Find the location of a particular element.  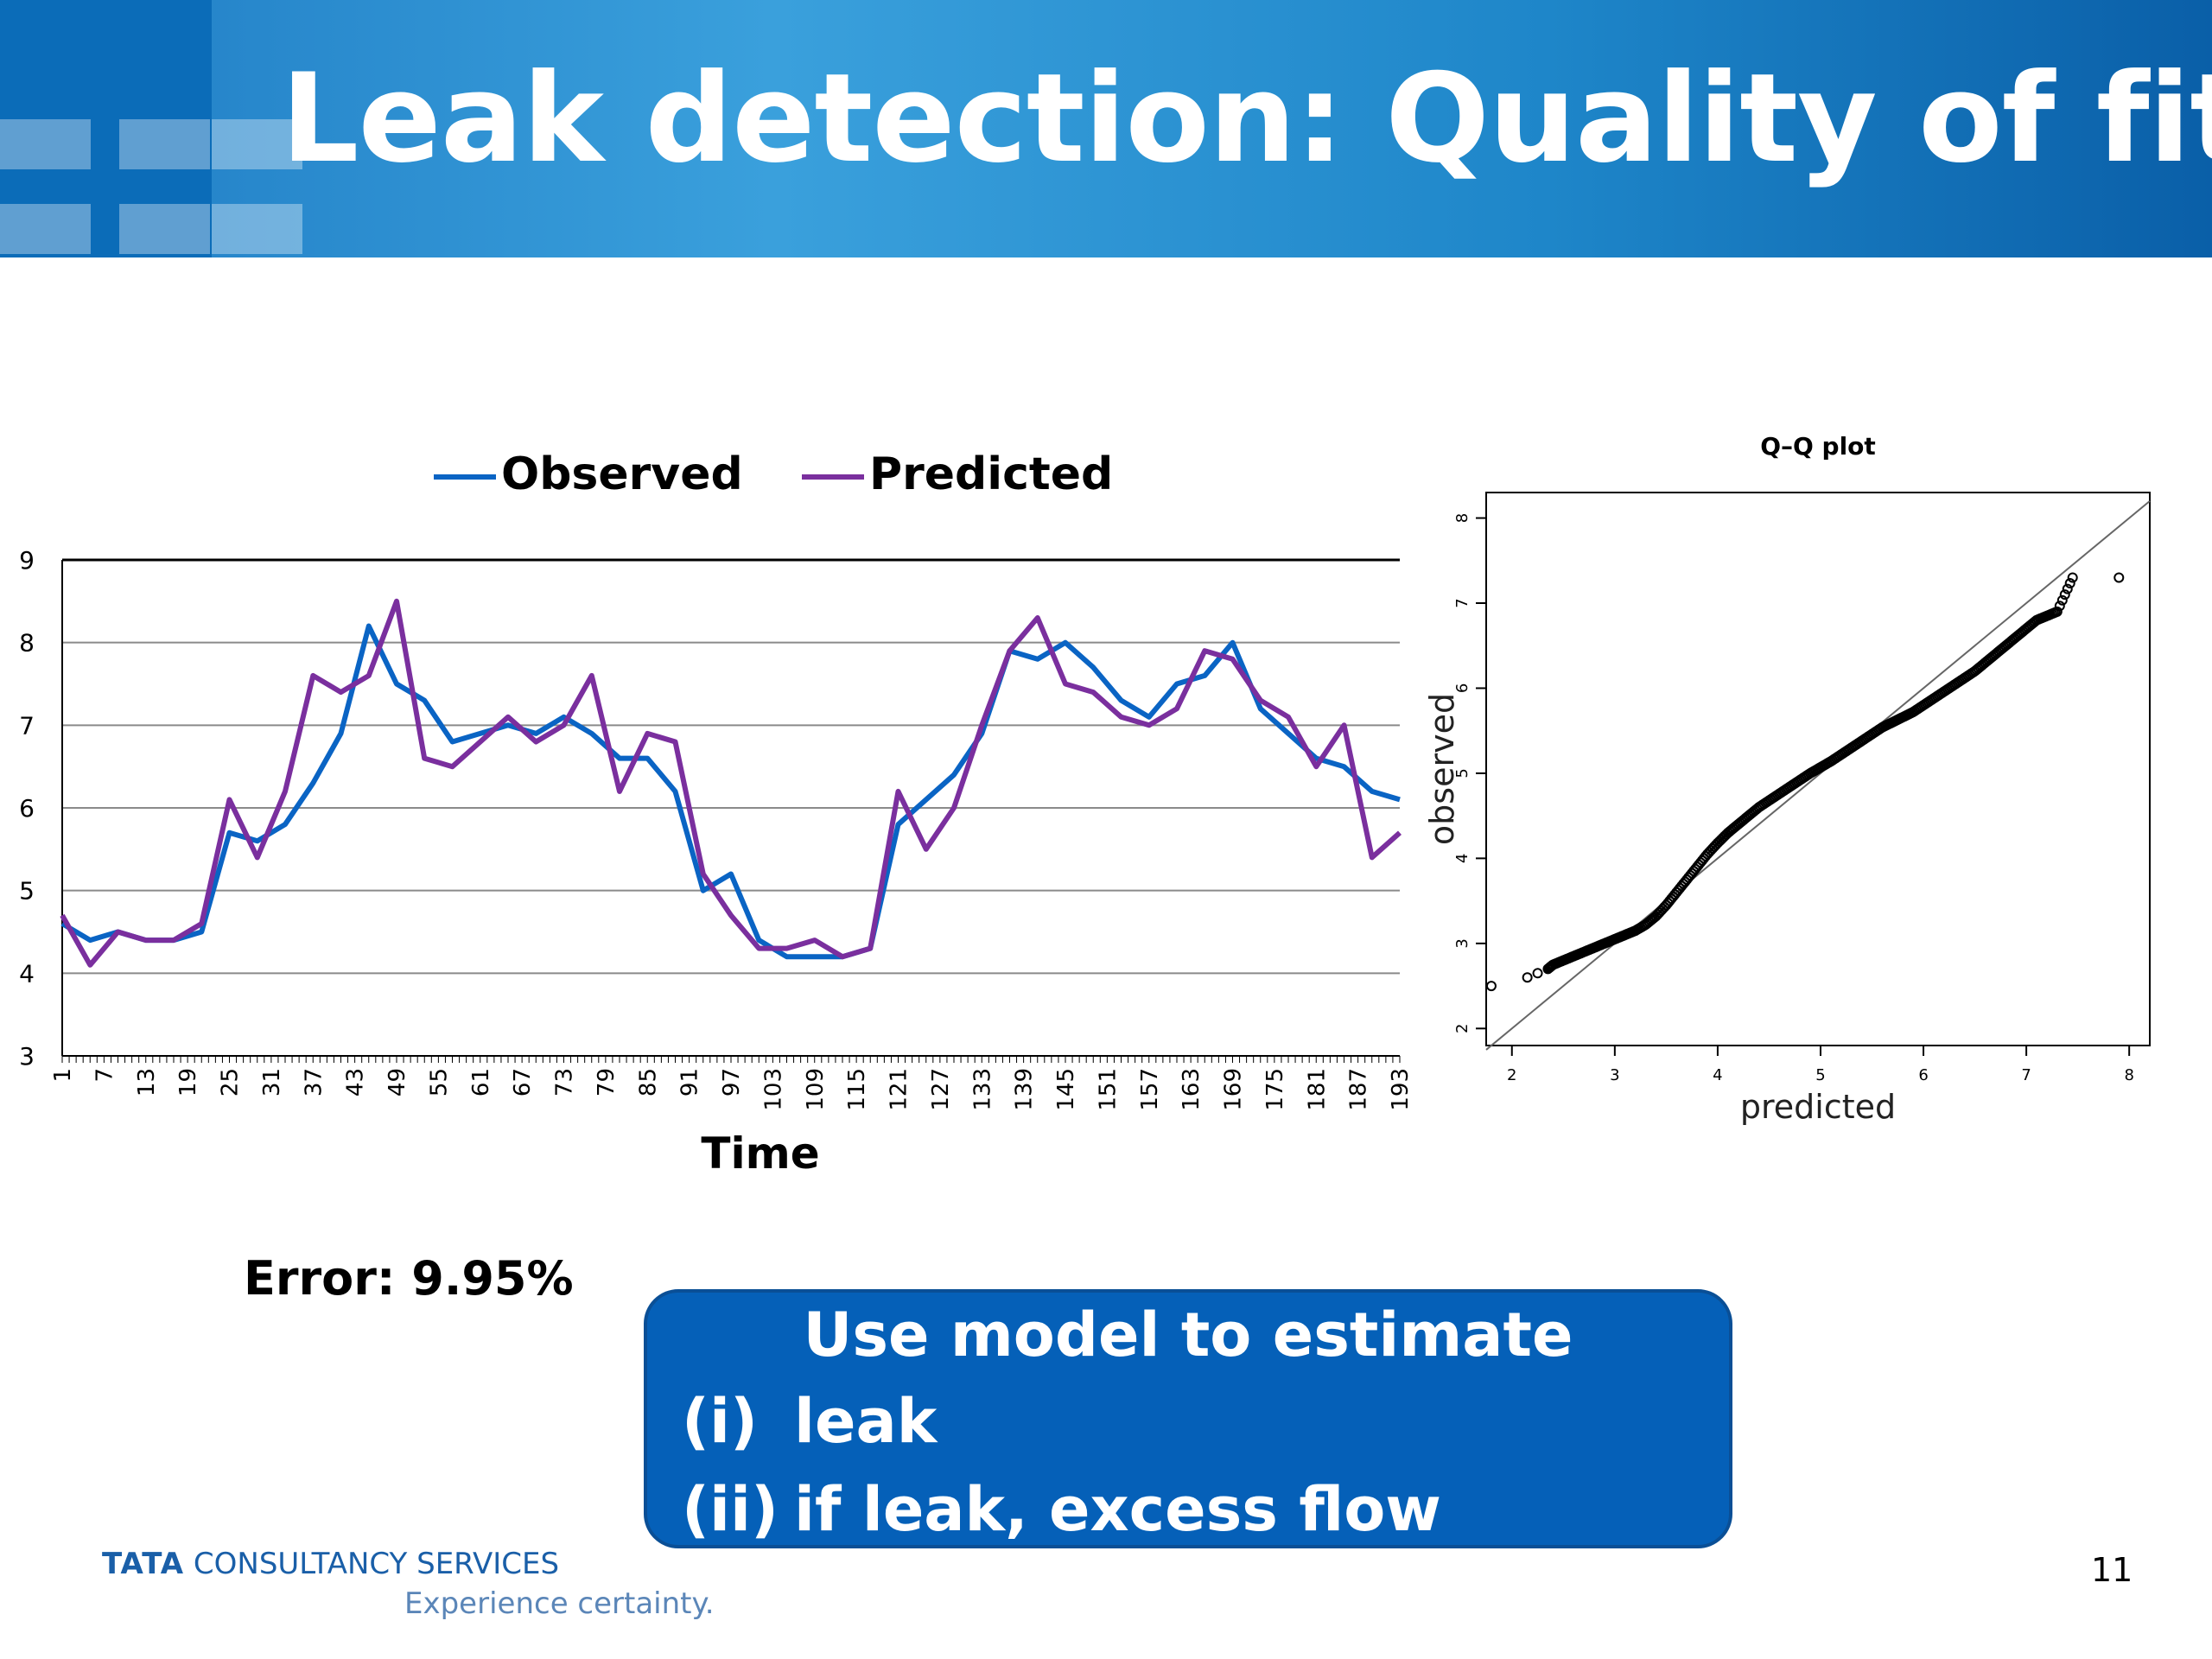

x-tick-label: 73 is located at coordinates (565, 1082).